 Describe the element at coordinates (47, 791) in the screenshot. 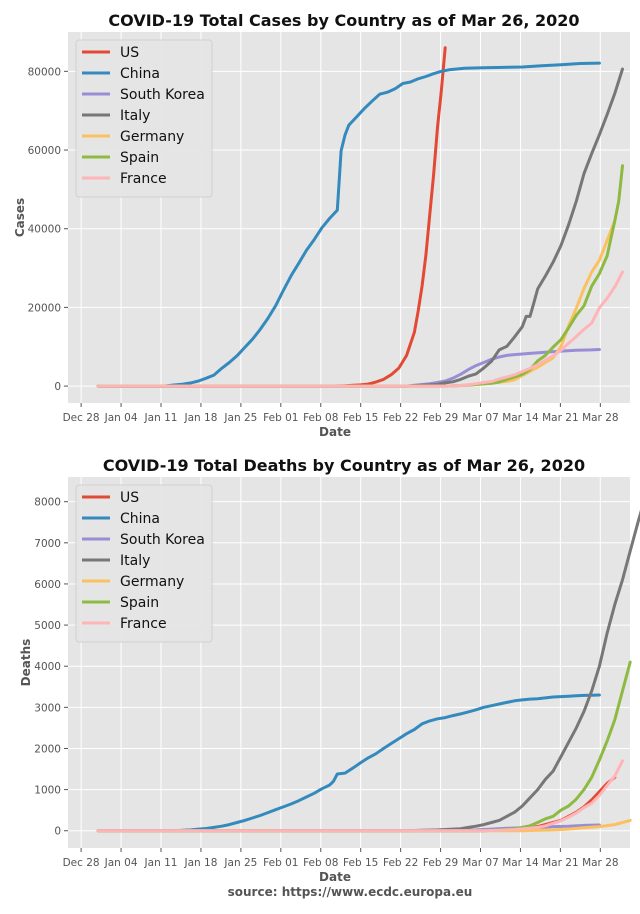

I see `y-tick-label: 1000` at that location.